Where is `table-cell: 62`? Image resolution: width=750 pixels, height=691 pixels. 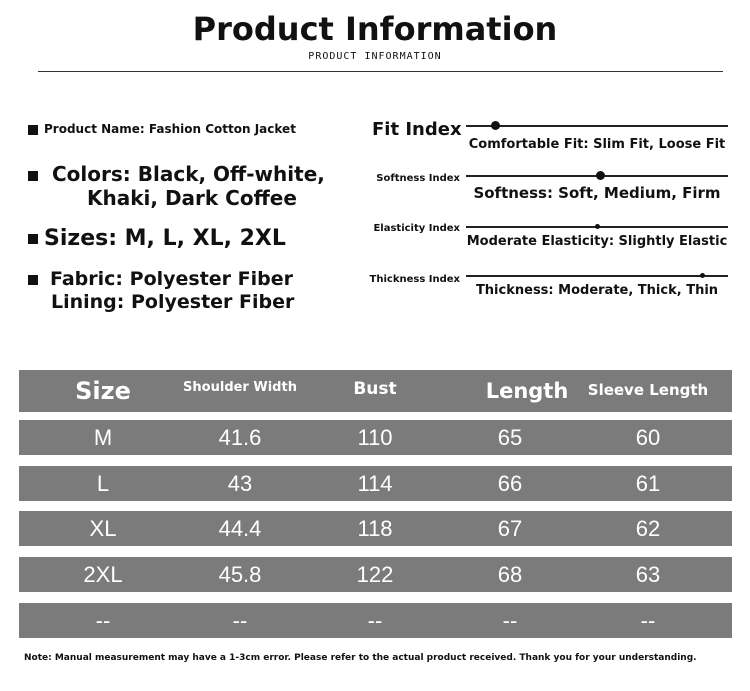
table-cell: 62 is located at coordinates (648, 528).